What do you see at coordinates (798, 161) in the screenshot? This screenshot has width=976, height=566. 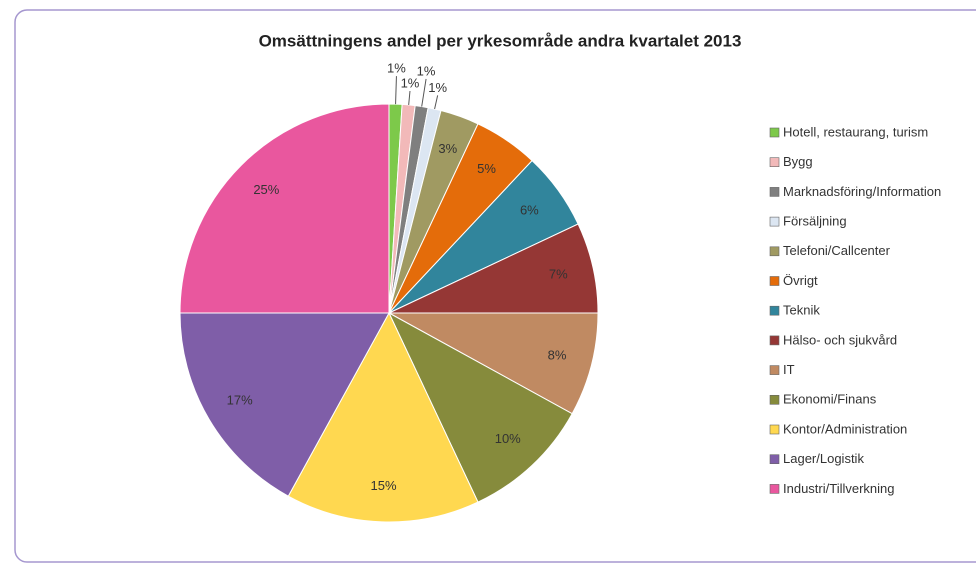 I see `legend-label: Bygg` at bounding box center [798, 161].